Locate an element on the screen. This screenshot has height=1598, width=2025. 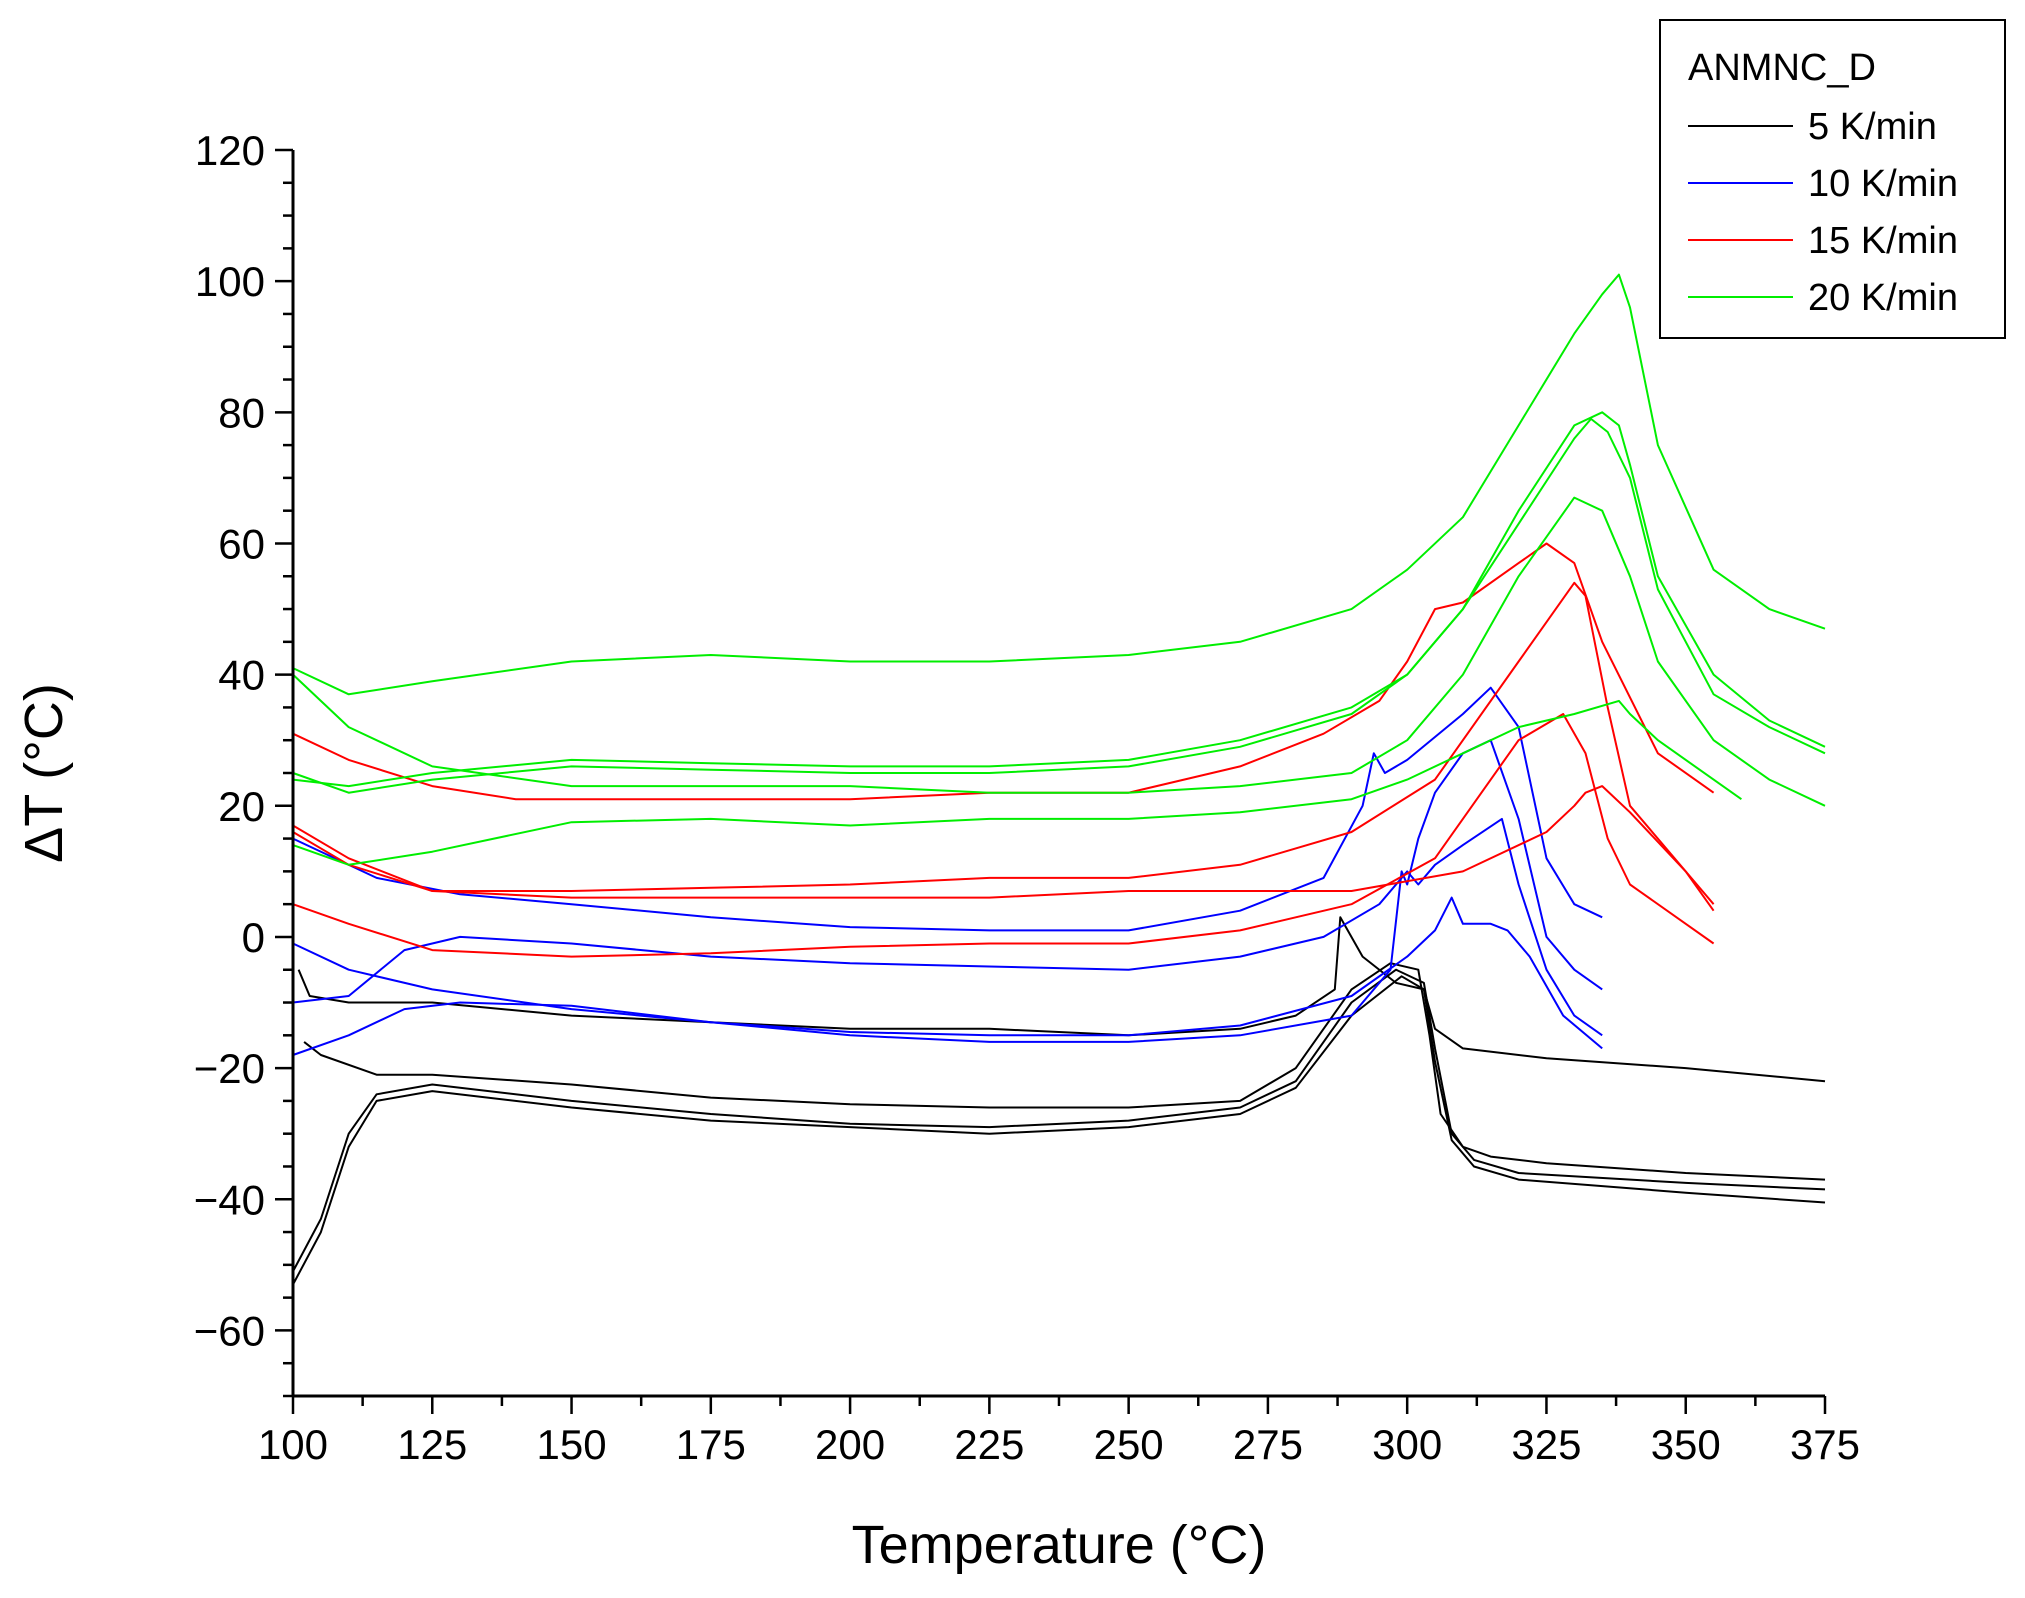
x-tick-label: 375 is located at coordinates (1825, 1444).